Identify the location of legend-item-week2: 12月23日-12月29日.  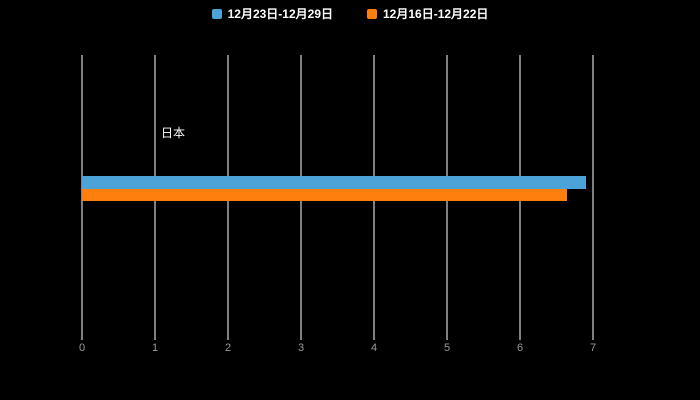
(272, 14).